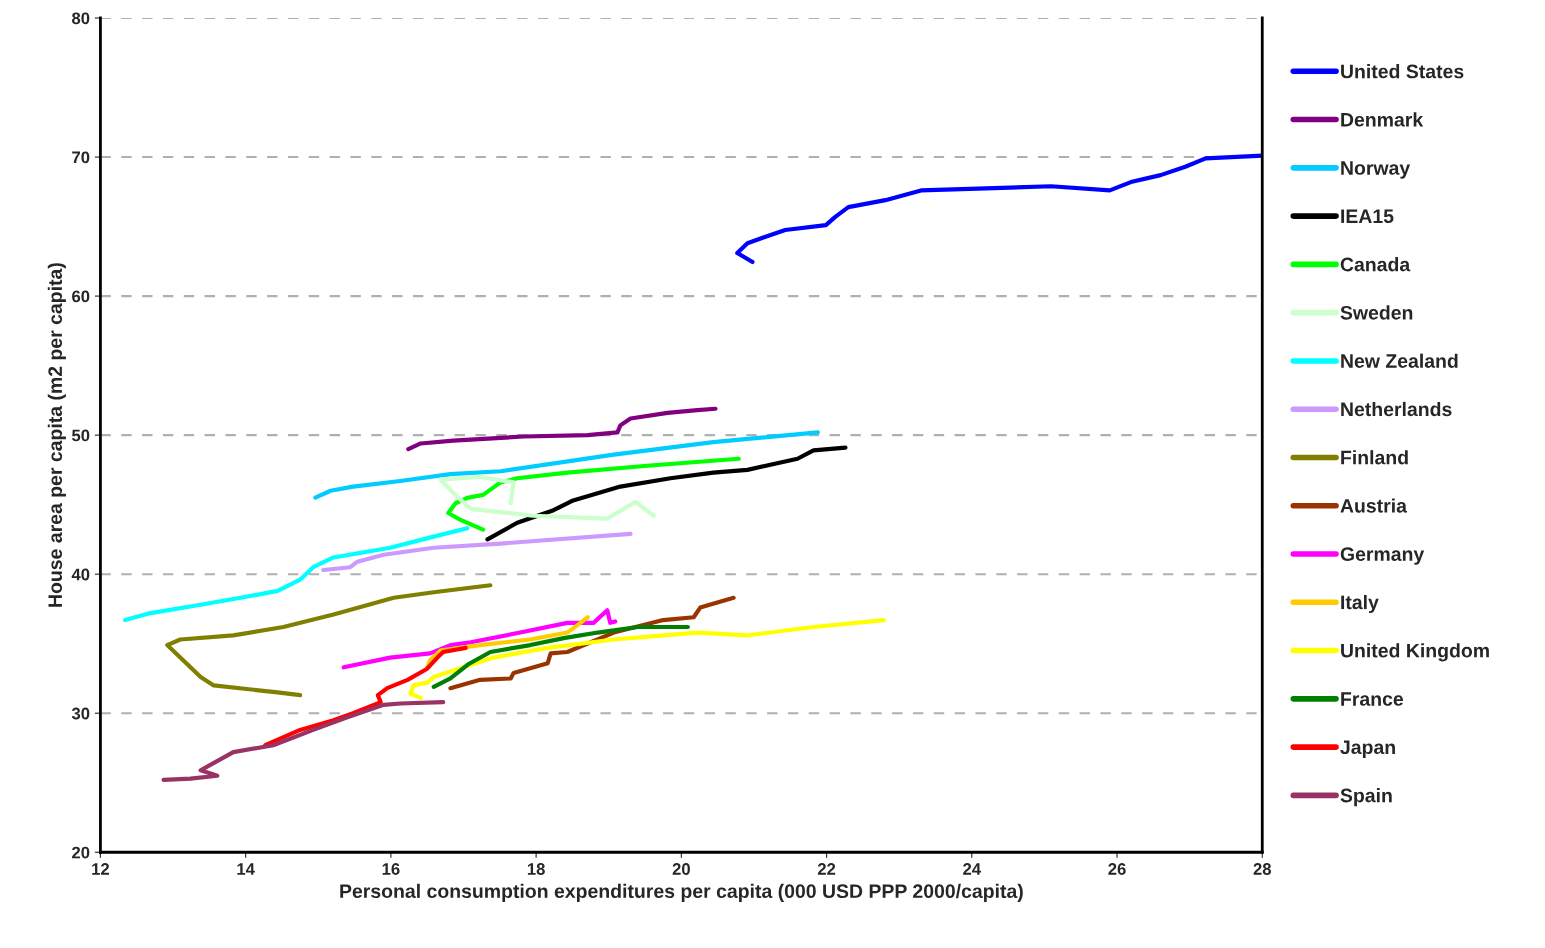 Image resolution: width=1545 pixels, height=948 pixels. What do you see at coordinates (391, 869) in the screenshot?
I see `x-tick-label: 16` at bounding box center [391, 869].